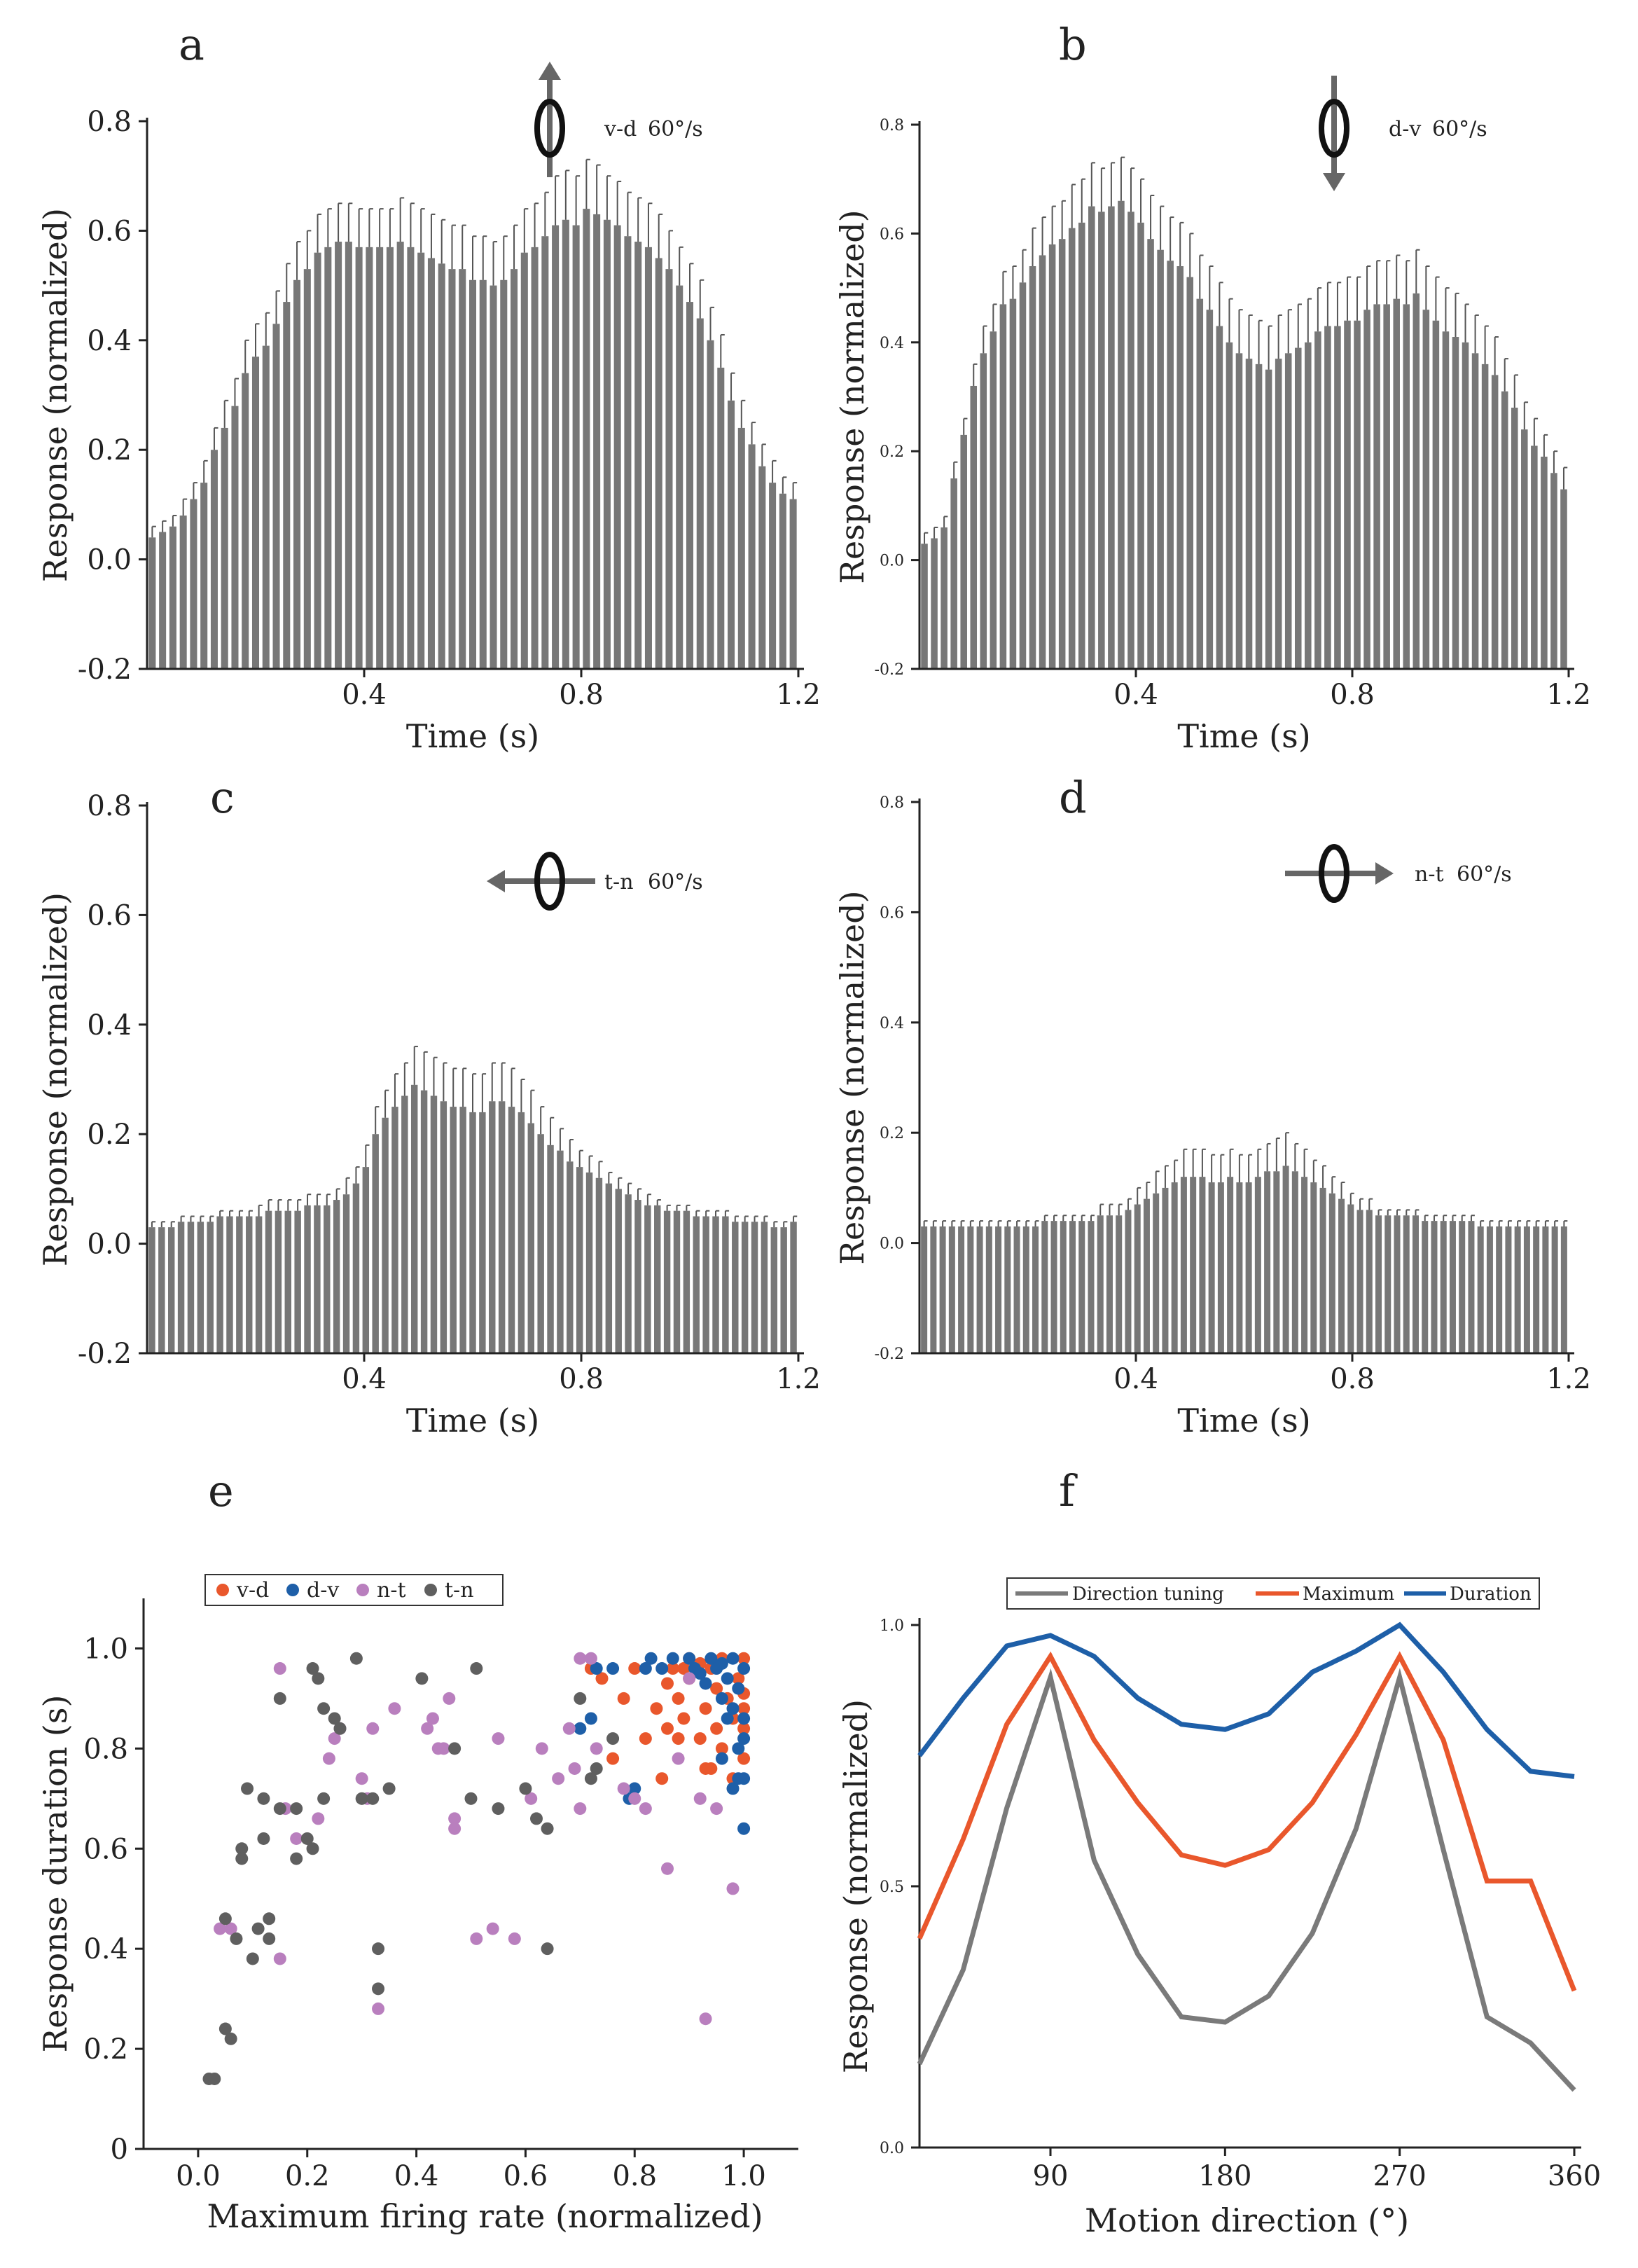 Image resolution: width=1638 pixels, height=2268 pixels. Describe the element at coordinates (743, 2176) in the screenshot. I see `x-tick-label: 1.0` at that location.